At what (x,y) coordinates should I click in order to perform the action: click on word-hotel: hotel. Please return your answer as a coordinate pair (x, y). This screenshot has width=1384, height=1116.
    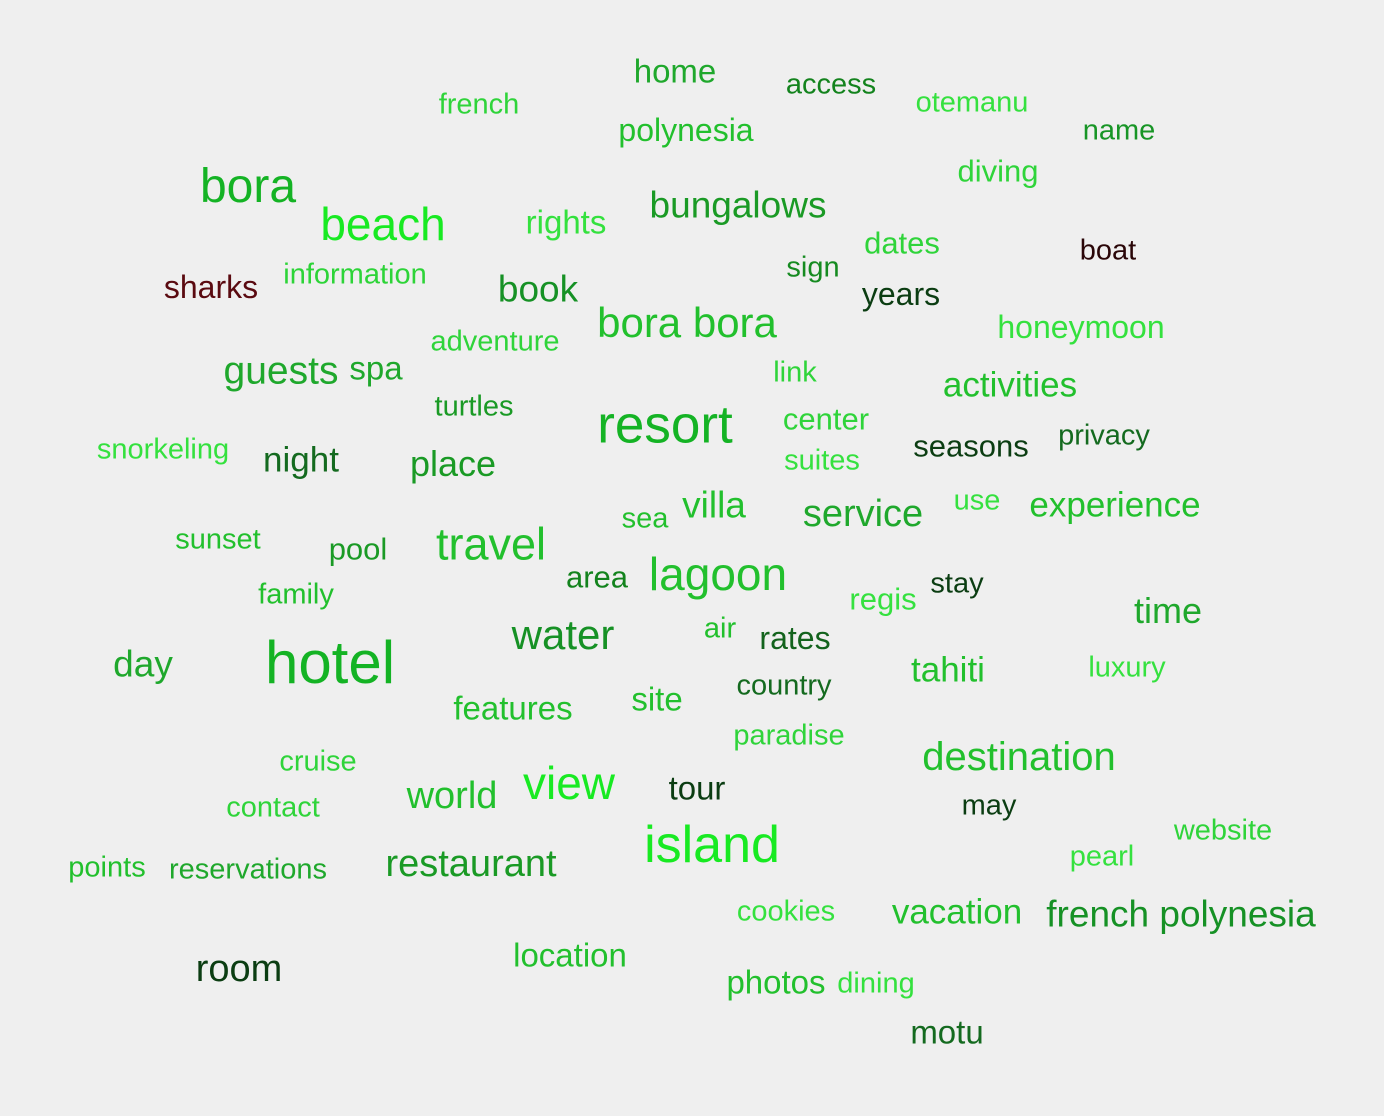
    Looking at the image, I should click on (330, 662).